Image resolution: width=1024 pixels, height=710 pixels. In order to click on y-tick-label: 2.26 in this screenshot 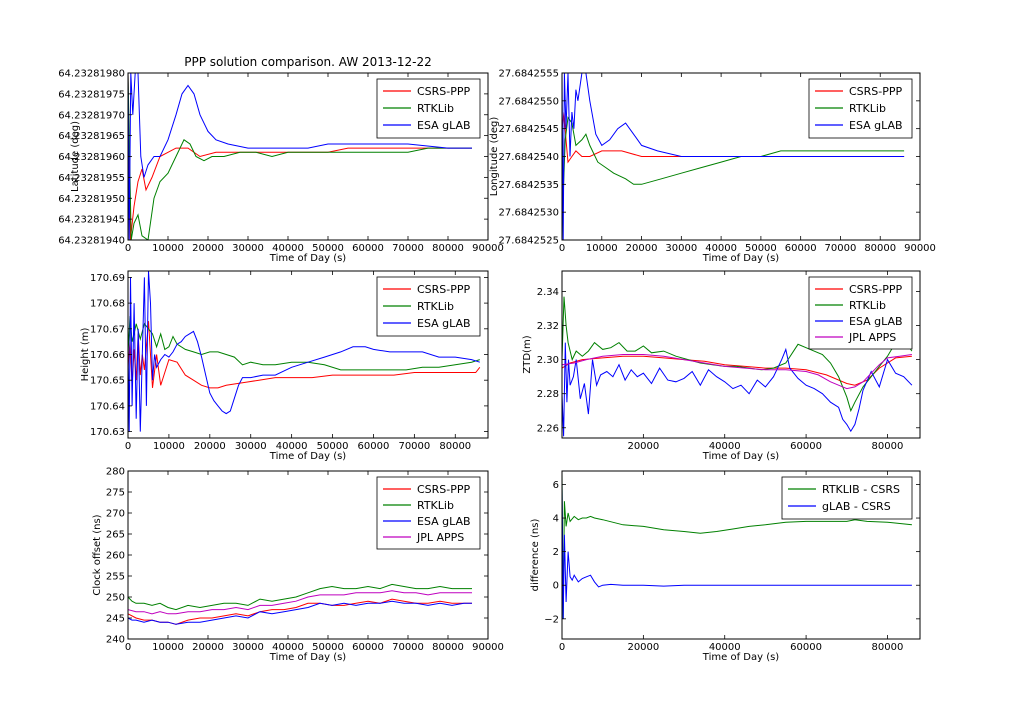, I will do `click(548, 428)`.